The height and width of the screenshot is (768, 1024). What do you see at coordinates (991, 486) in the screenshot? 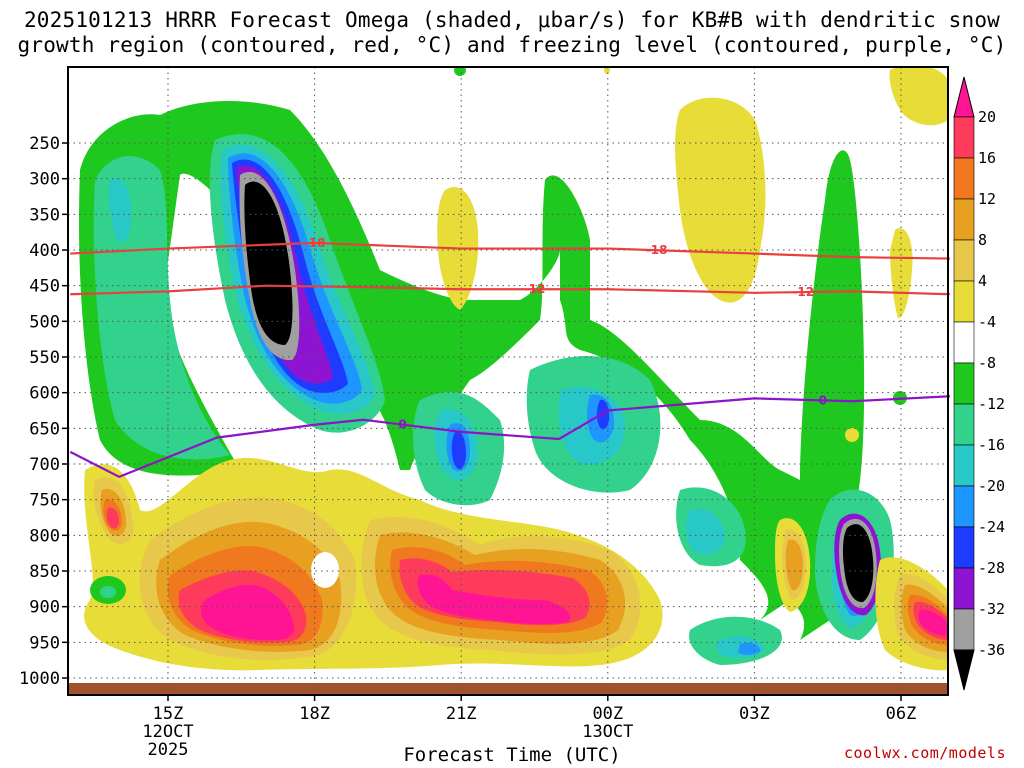
I see `colorbar-tick-label: -20` at bounding box center [991, 486].